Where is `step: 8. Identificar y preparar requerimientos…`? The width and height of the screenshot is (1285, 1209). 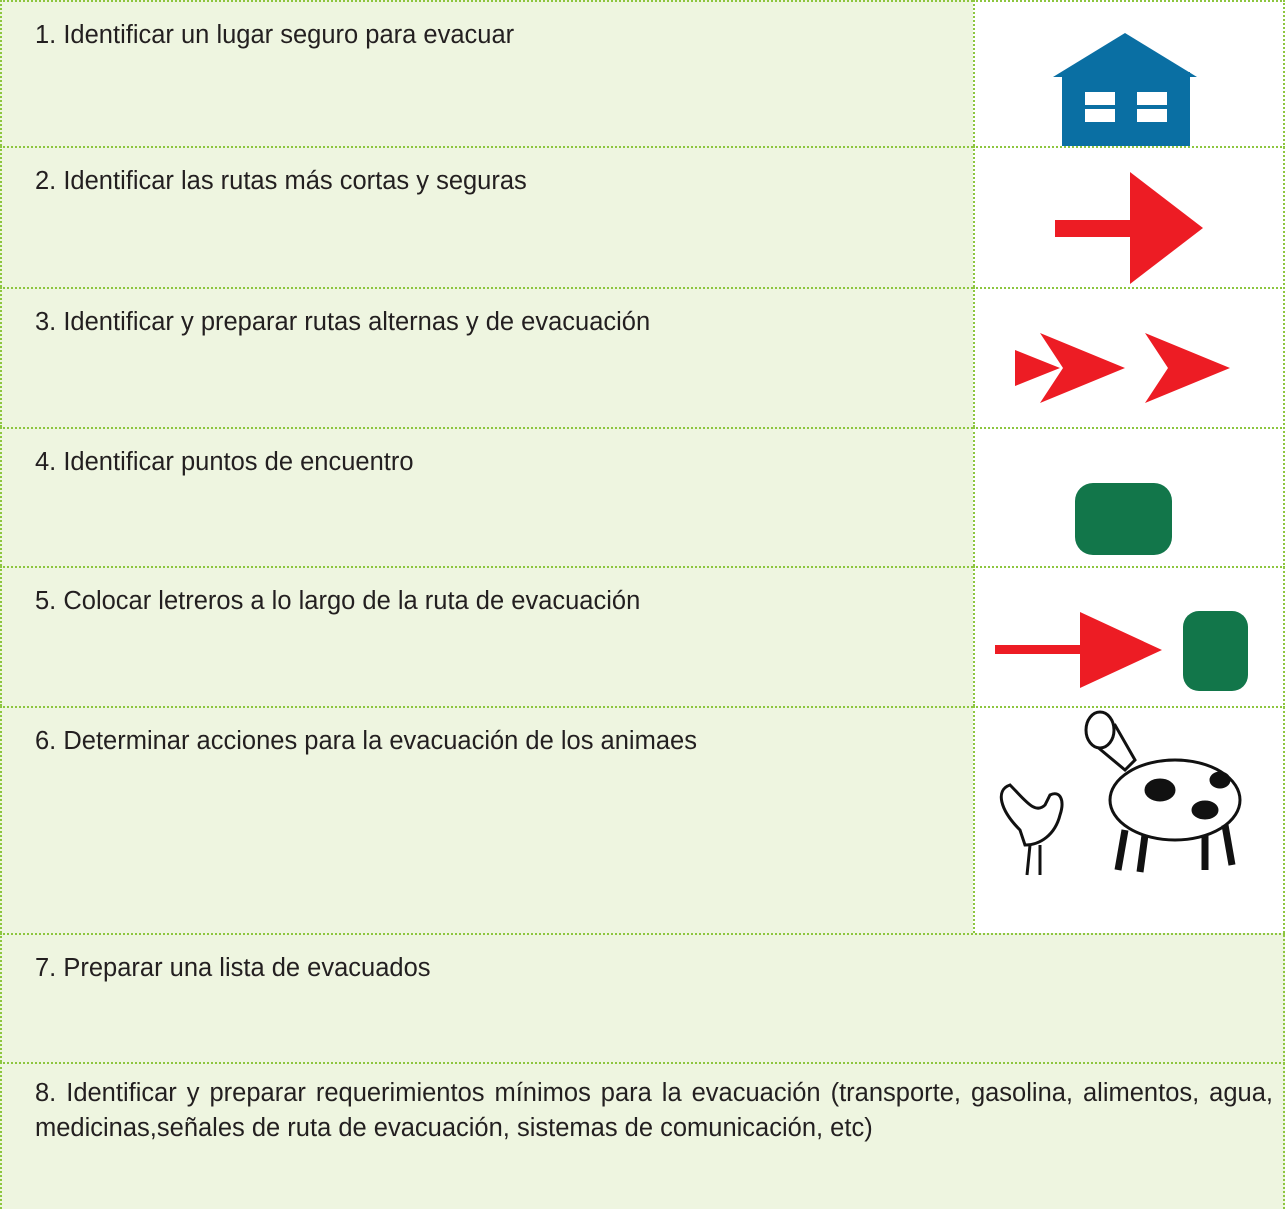 step: 8. Identificar y preparar requerimientos… is located at coordinates (642, 1135).